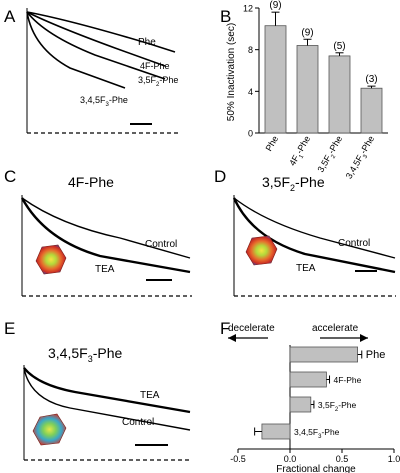 The height and width of the screenshot is (473, 400). I want to click on panel-f-category-label: Phe, so click(376, 355).